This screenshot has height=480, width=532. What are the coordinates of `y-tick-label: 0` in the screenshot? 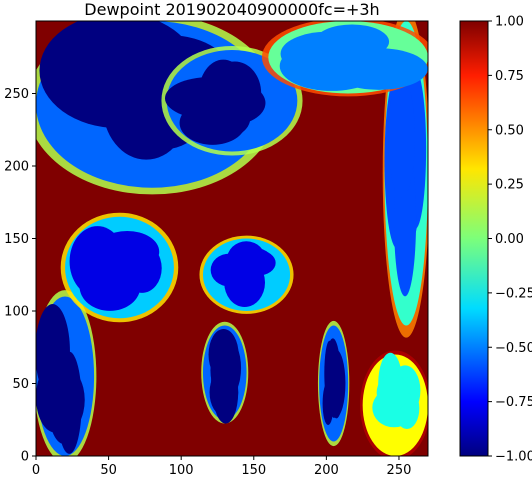 It's located at (25, 457).